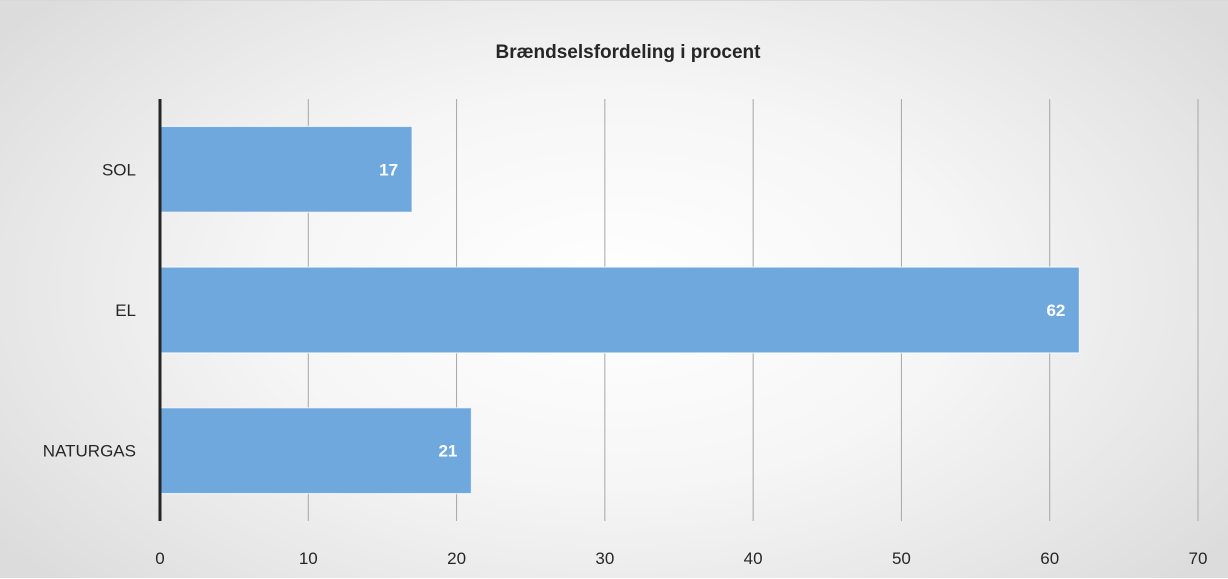 The width and height of the screenshot is (1228, 579). What do you see at coordinates (456, 558) in the screenshot?
I see `x-tick-label: 20` at bounding box center [456, 558].